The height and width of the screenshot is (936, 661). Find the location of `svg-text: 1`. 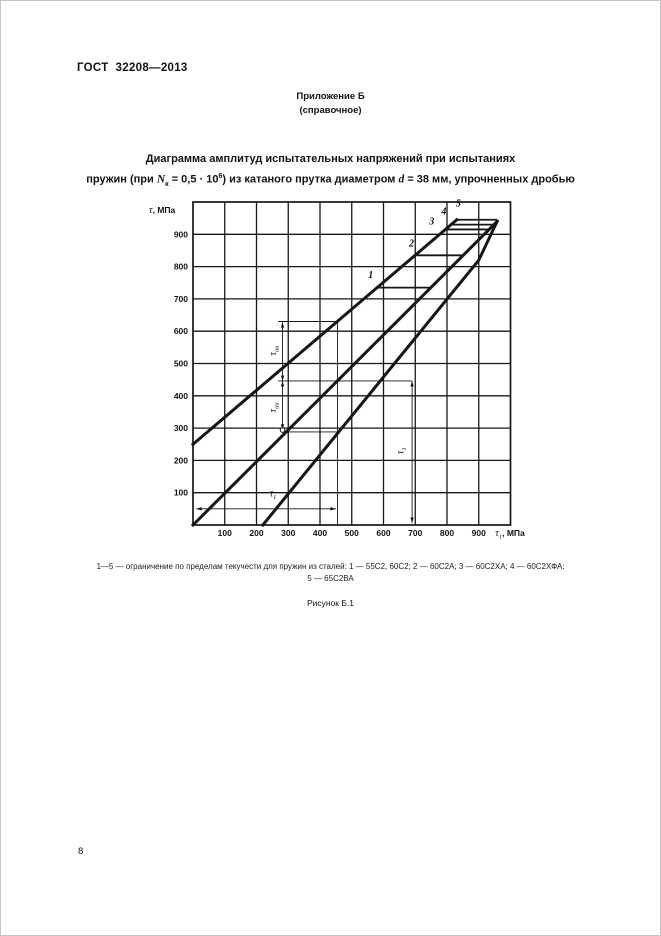

svg-text: 1 is located at coordinates (370, 275).